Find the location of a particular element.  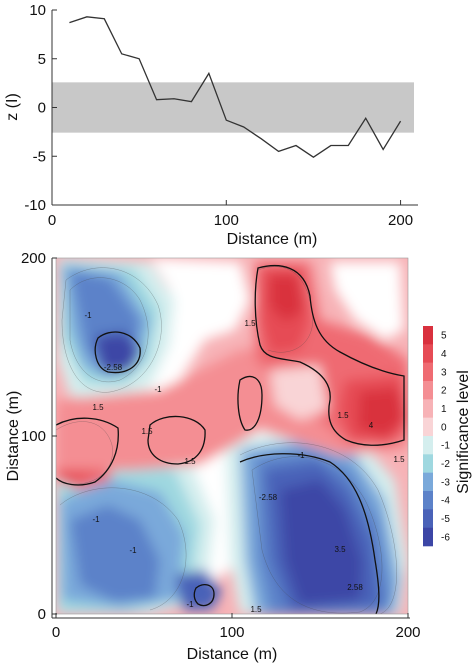

contour-label: 4 is located at coordinates (371, 425).